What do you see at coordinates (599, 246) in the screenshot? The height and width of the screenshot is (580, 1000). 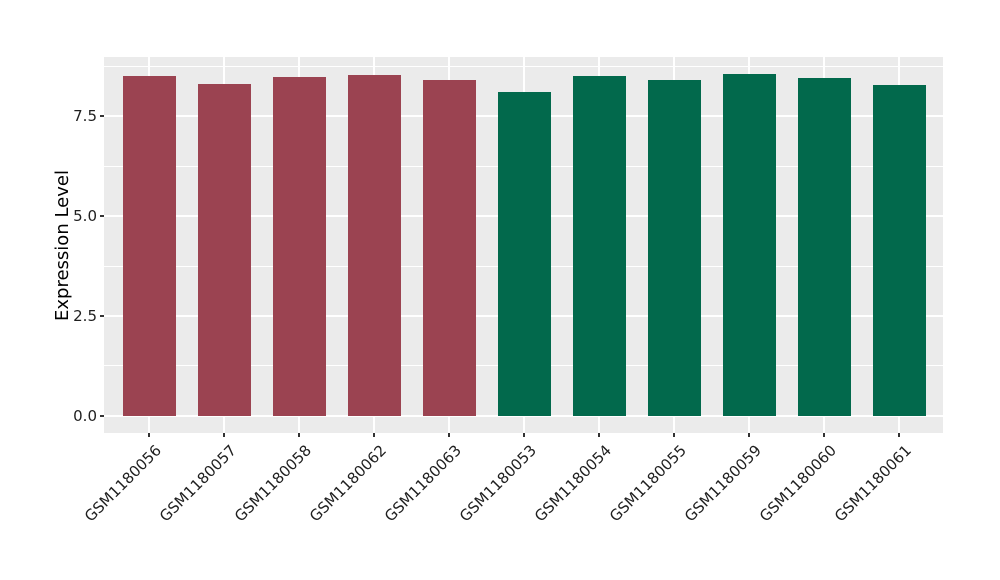 I see `bar-GSM1180054` at bounding box center [599, 246].